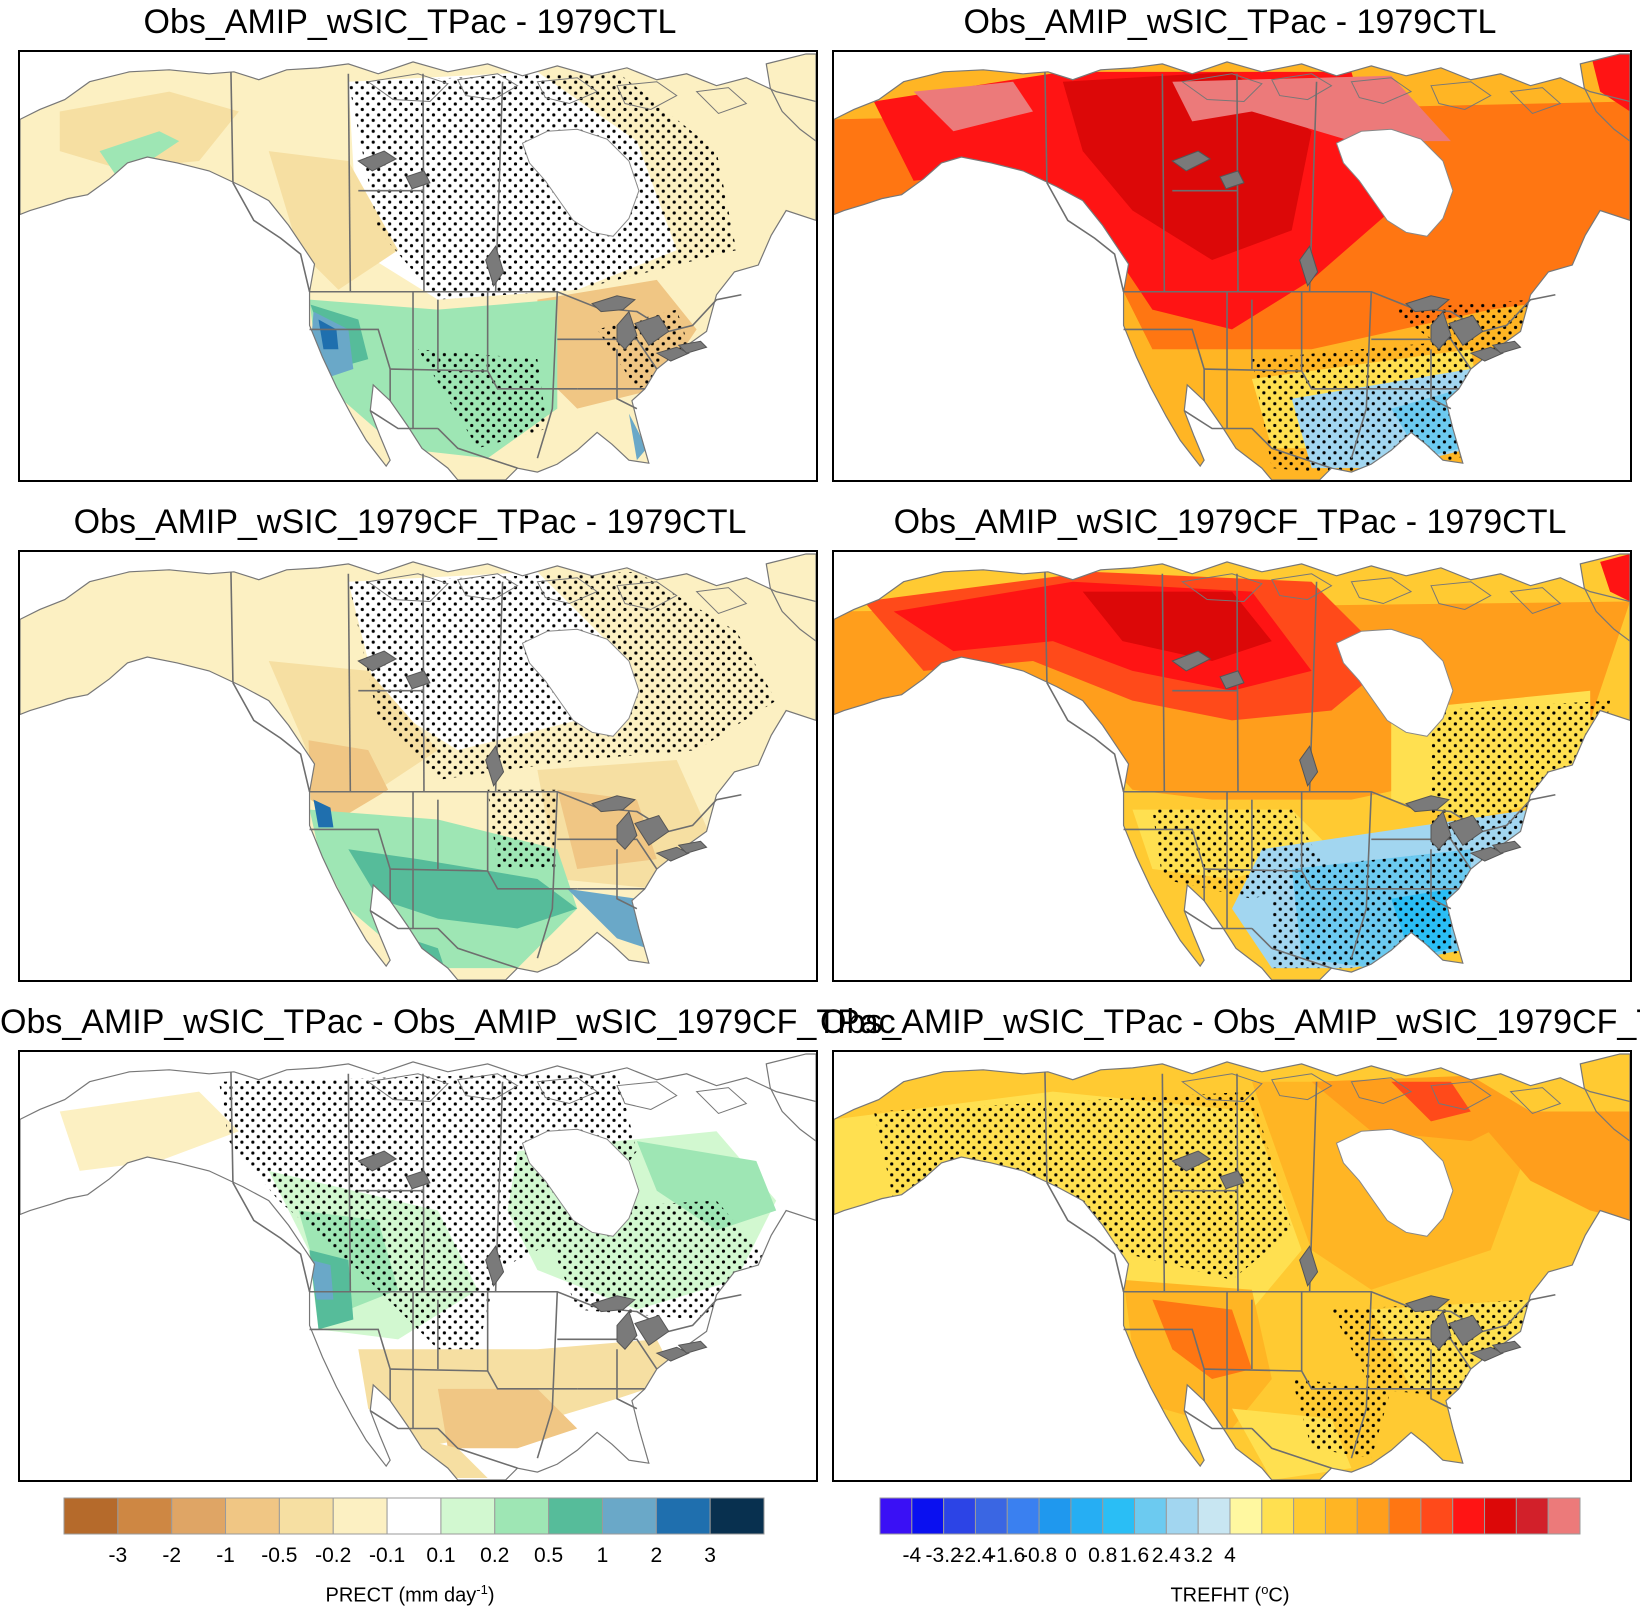 Image resolution: width=1640 pixels, height=1610 pixels. What do you see at coordinates (975, 1555) in the screenshot?
I see `trefht-colorbar-tick-label: -2.4` at bounding box center [975, 1555].